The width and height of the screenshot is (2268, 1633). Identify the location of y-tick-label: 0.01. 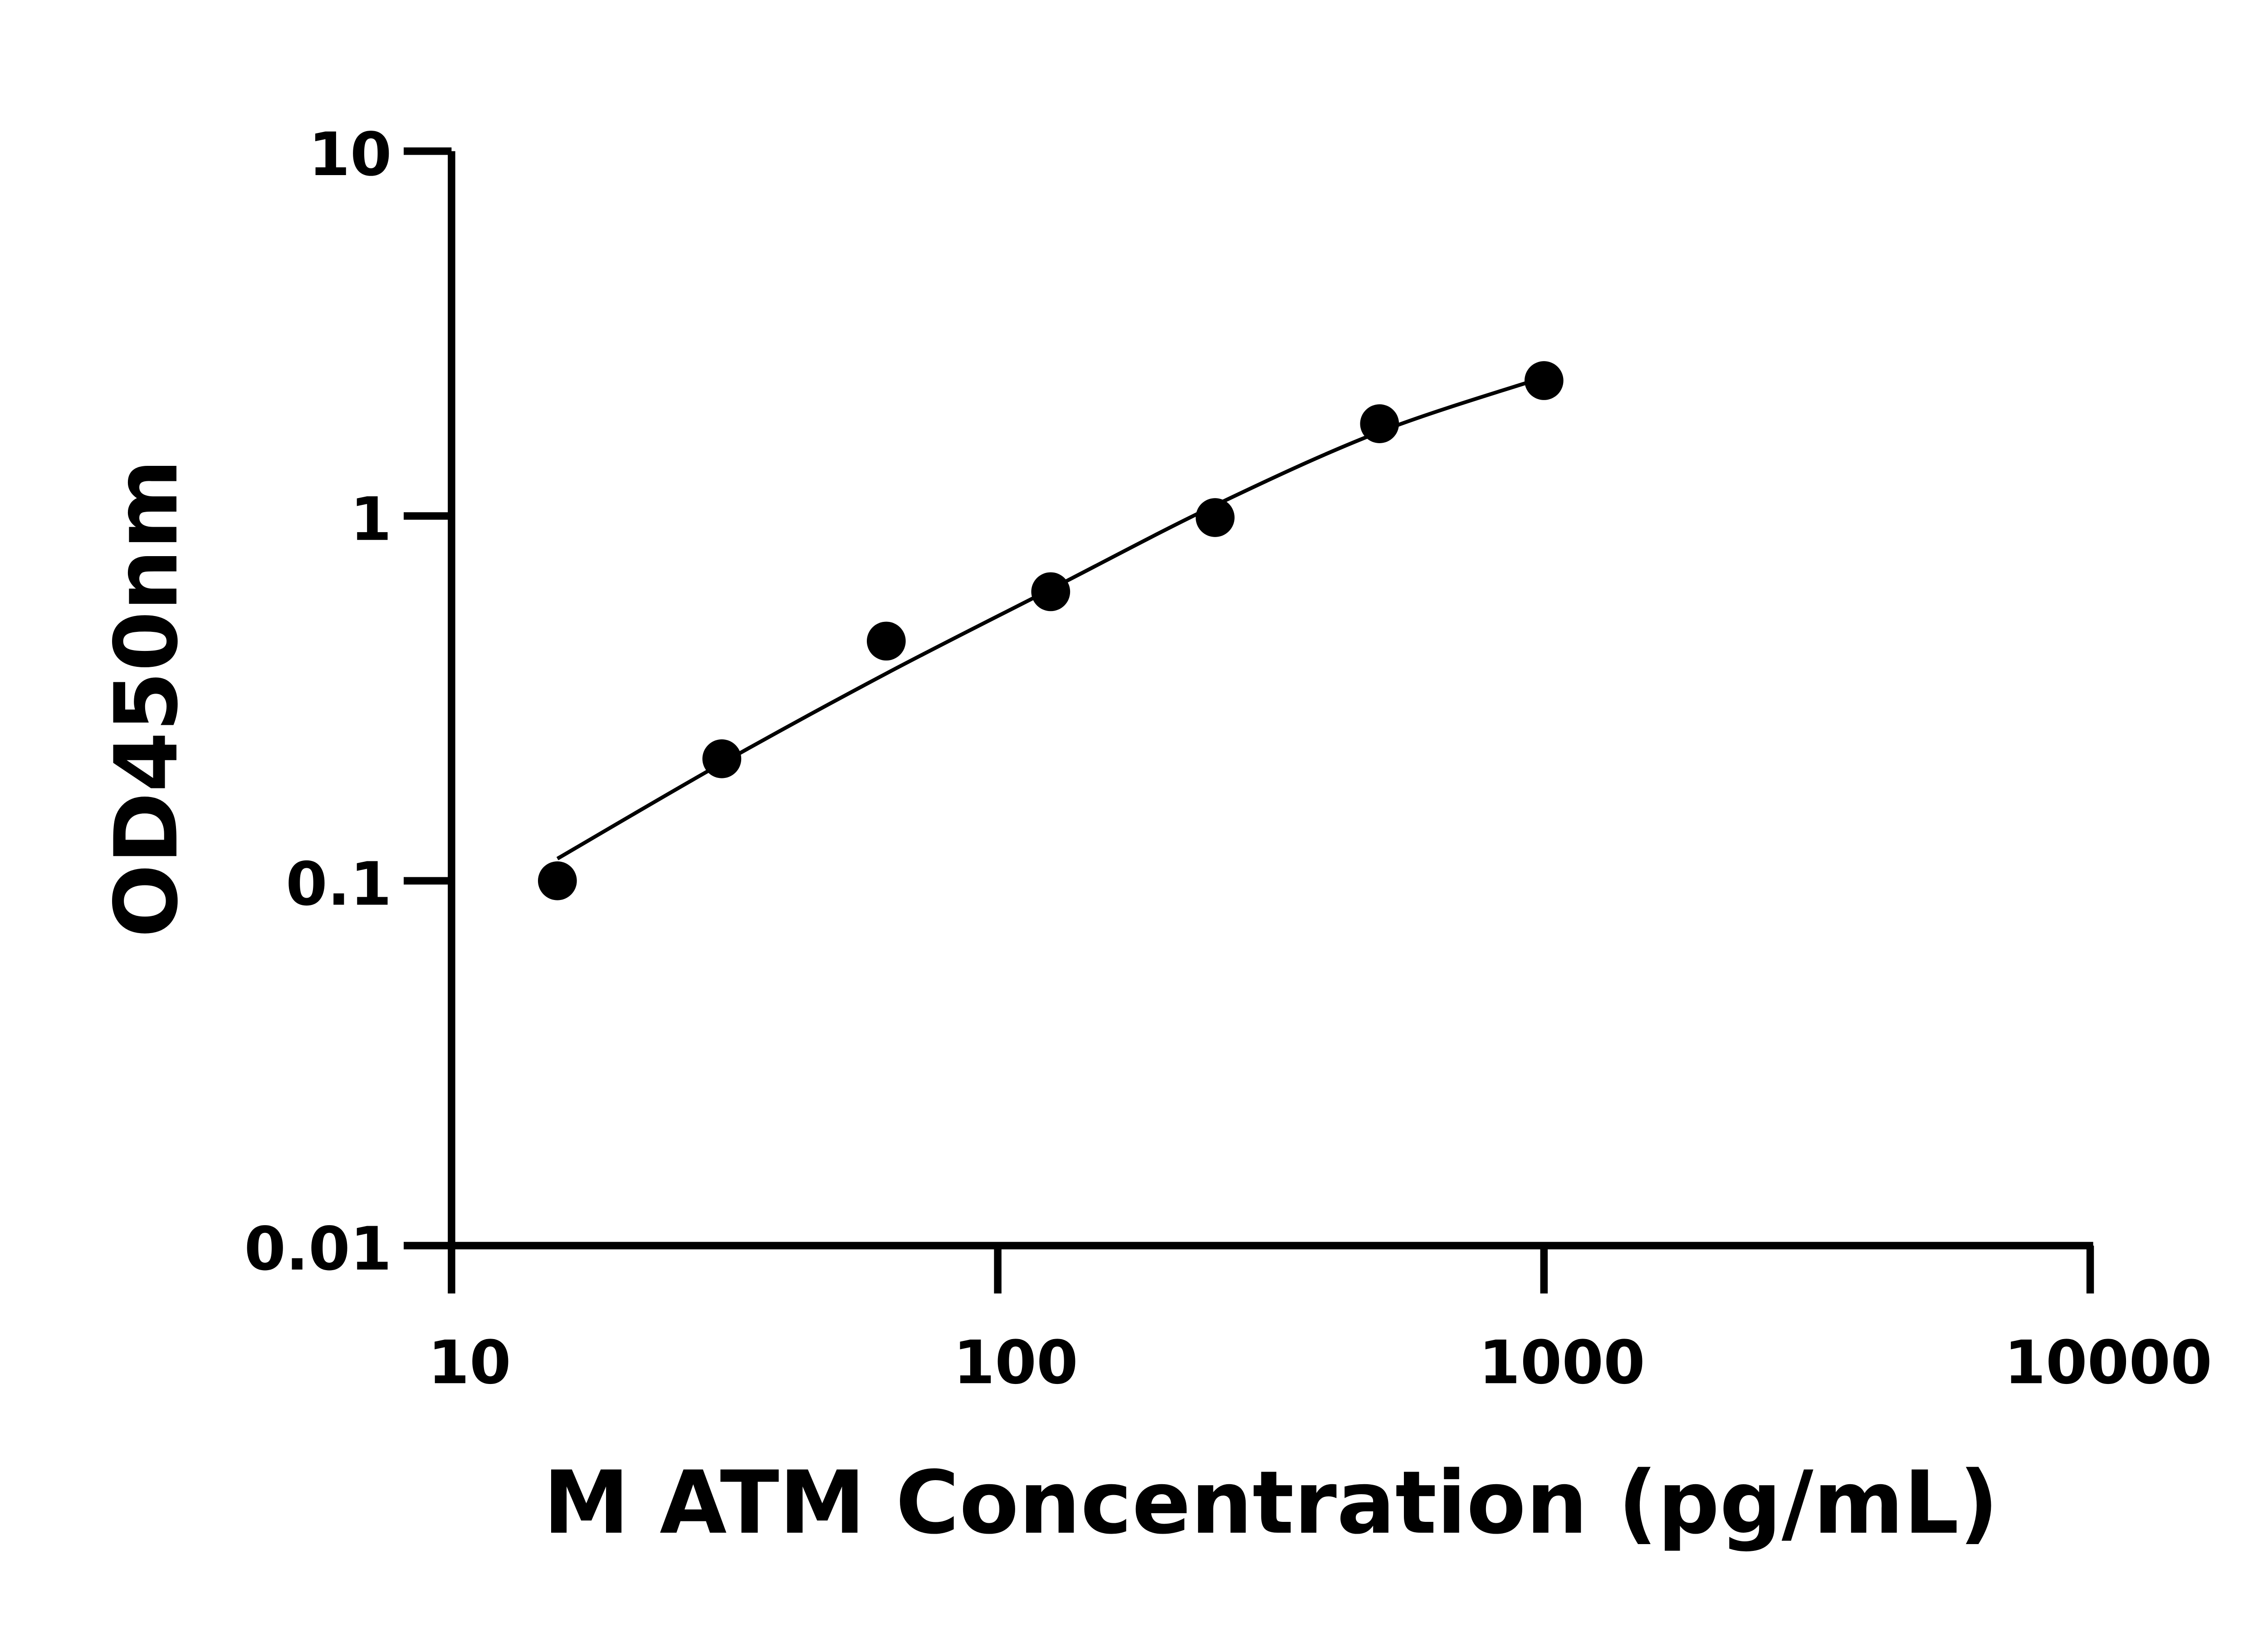
(318, 1249).